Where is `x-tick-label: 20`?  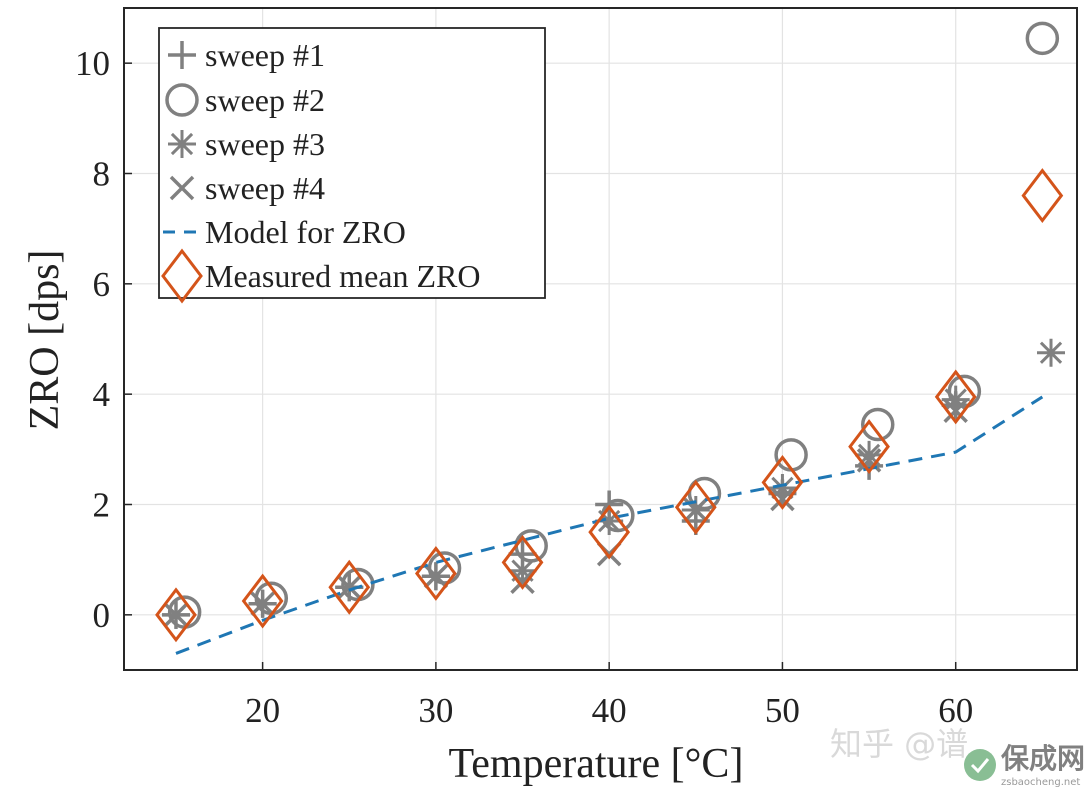 x-tick-label: 20 is located at coordinates (262, 710).